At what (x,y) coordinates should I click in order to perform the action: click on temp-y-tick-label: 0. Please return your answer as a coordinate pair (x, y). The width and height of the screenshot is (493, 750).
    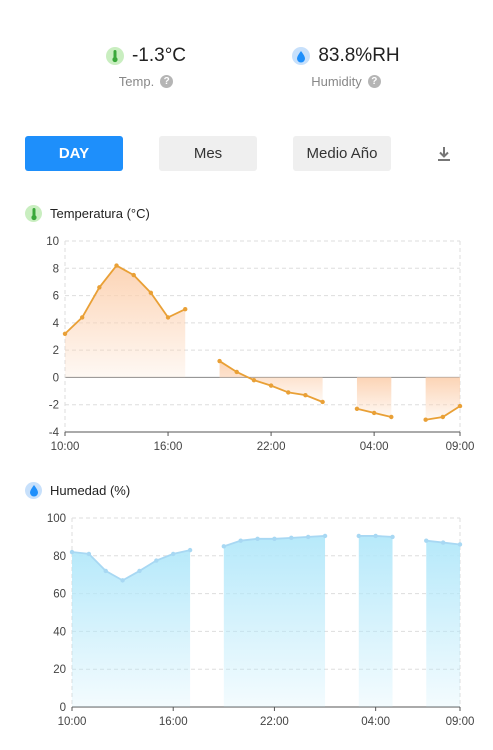
    Looking at the image, I should click on (56, 378).